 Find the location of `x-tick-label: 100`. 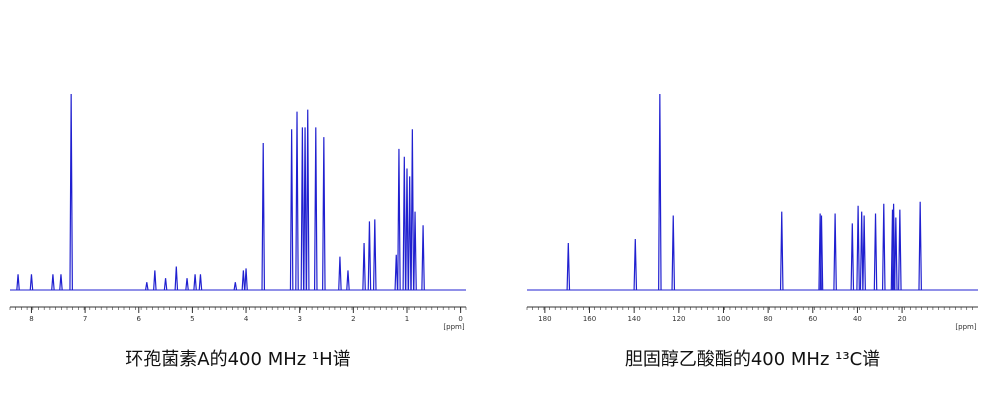

x-tick-label: 100 is located at coordinates (723, 319).